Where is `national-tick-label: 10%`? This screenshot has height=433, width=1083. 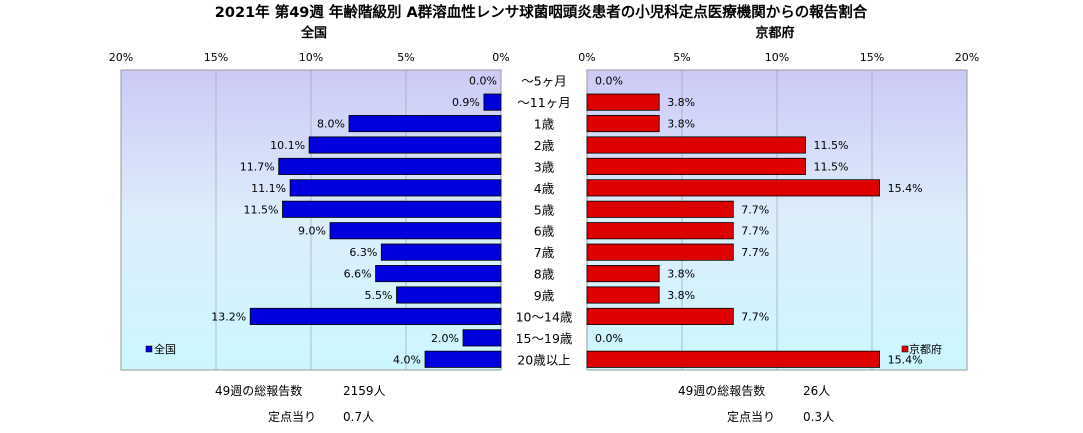 national-tick-label: 10% is located at coordinates (311, 57).